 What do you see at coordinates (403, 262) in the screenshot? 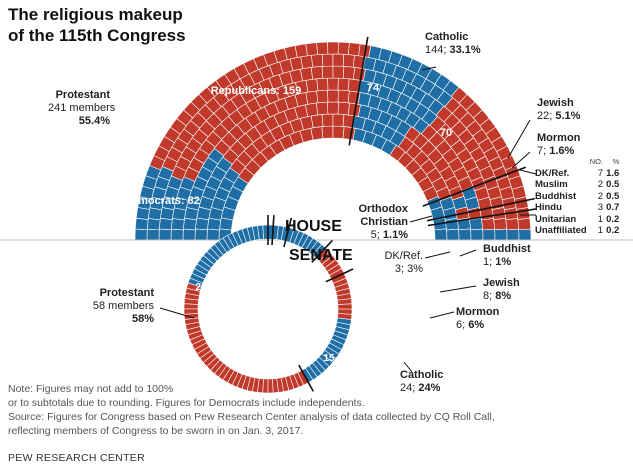
I see `senate-dkref-label: DK/Ref. 3; 3%` at bounding box center [403, 262].